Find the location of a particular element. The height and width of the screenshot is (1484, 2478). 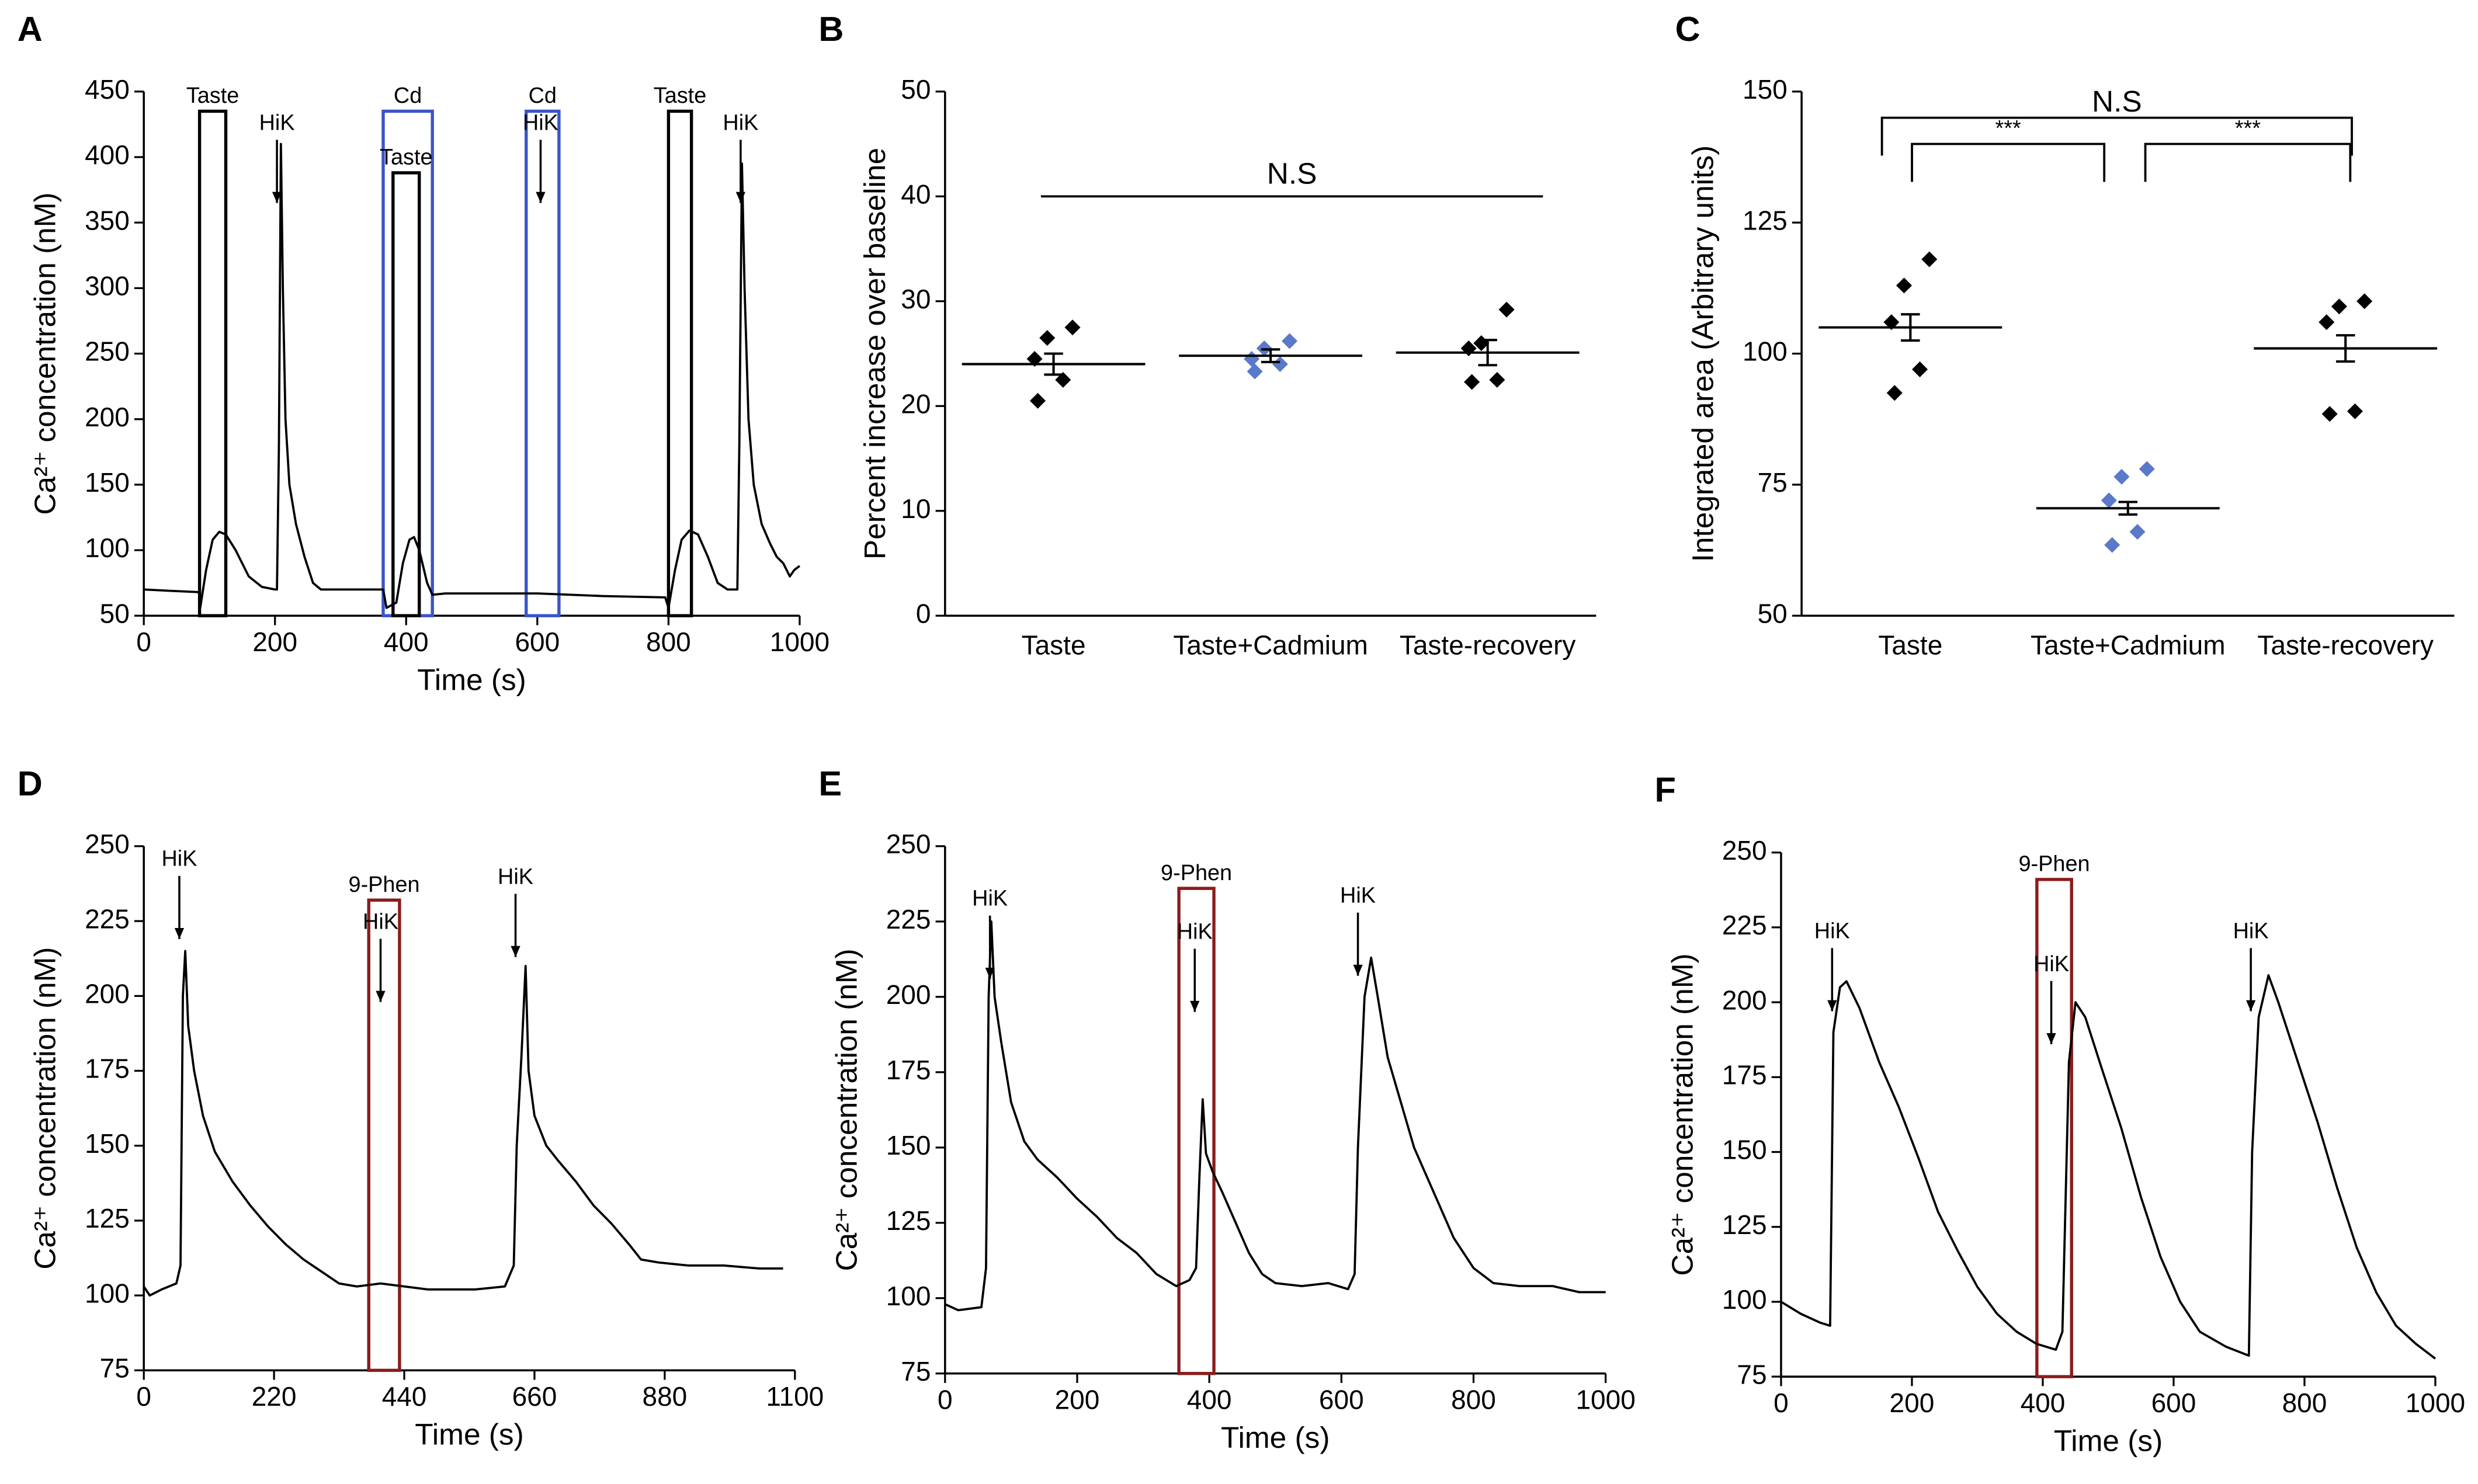

x-tick-label: Taste+Cadmium is located at coordinates (2128, 645).